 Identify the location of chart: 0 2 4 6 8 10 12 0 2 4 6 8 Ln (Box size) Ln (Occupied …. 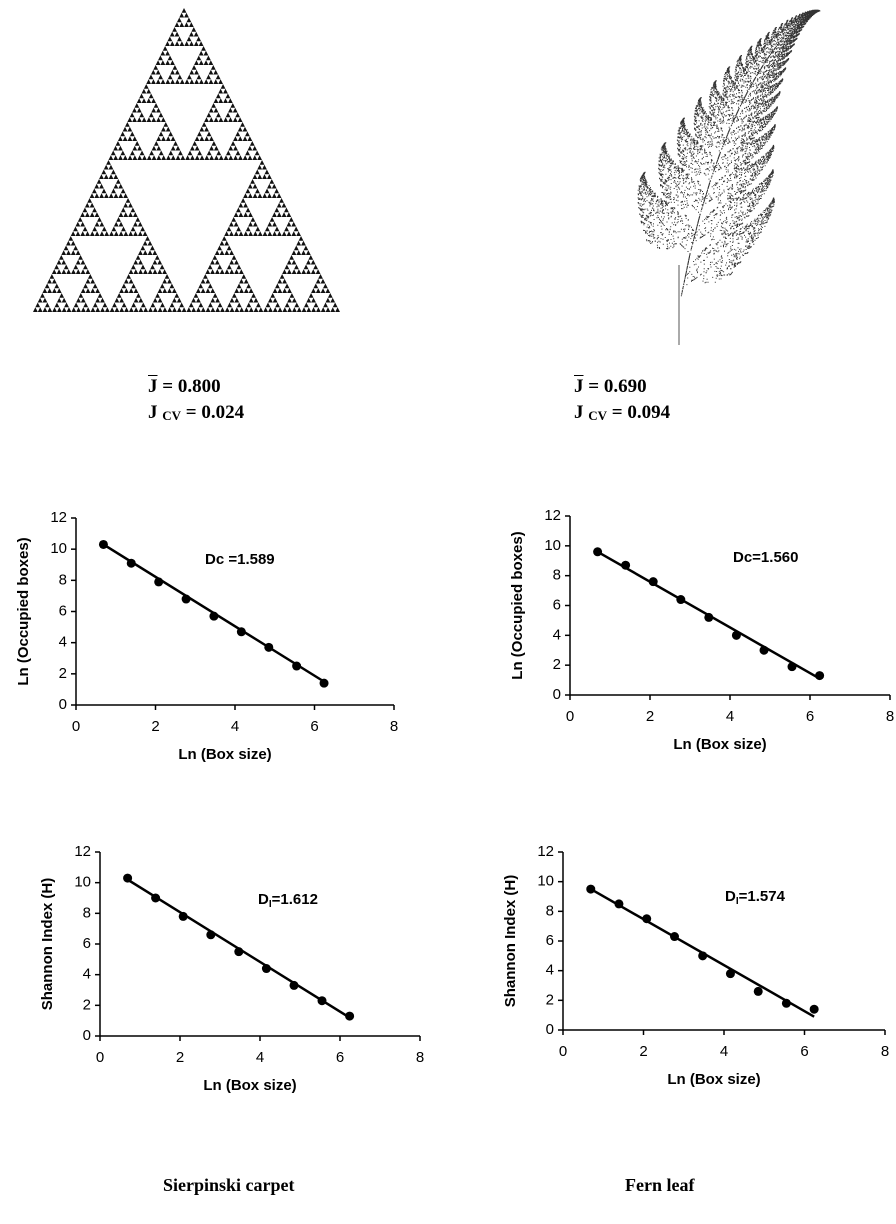
(206, 636).